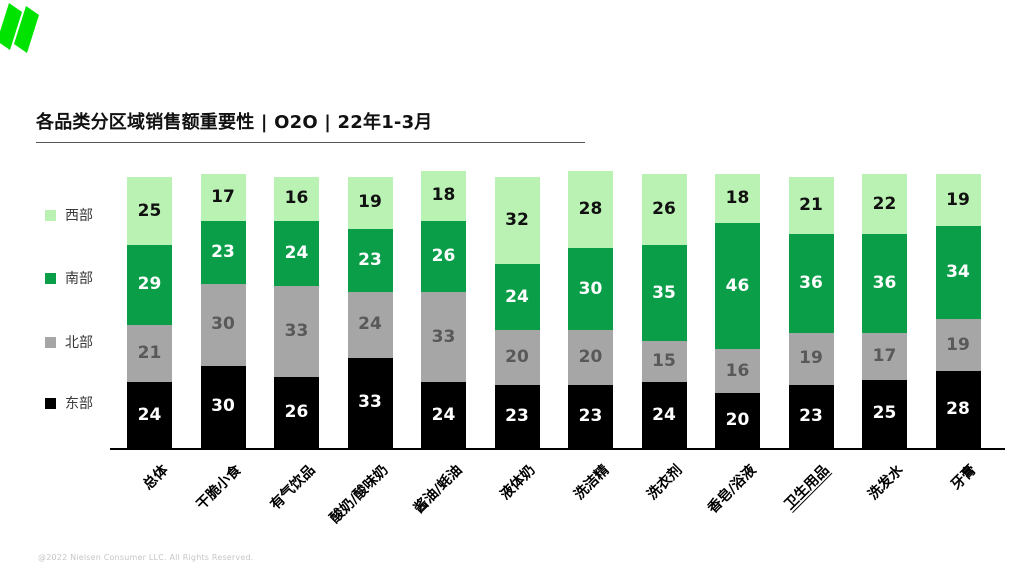 The height and width of the screenshot is (576, 1024). Describe the element at coordinates (296, 198) in the screenshot. I see `bar-segment-西部: 16` at that location.